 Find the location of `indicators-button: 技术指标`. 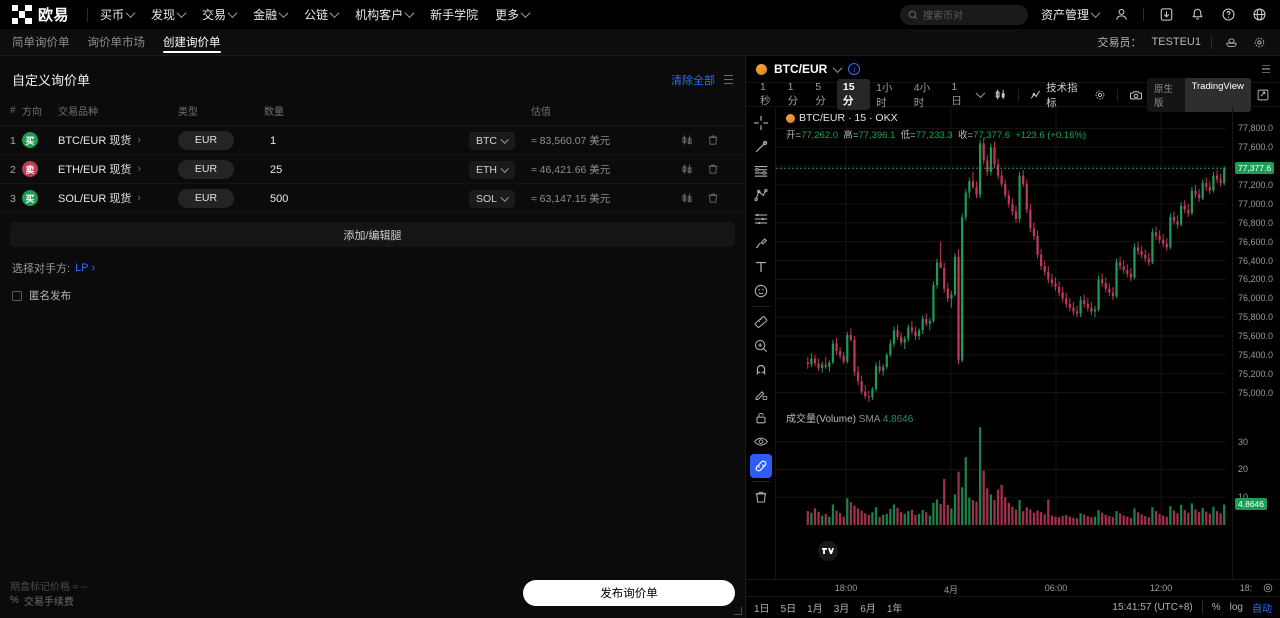

indicators-button: 技术指标 is located at coordinates (1058, 95).